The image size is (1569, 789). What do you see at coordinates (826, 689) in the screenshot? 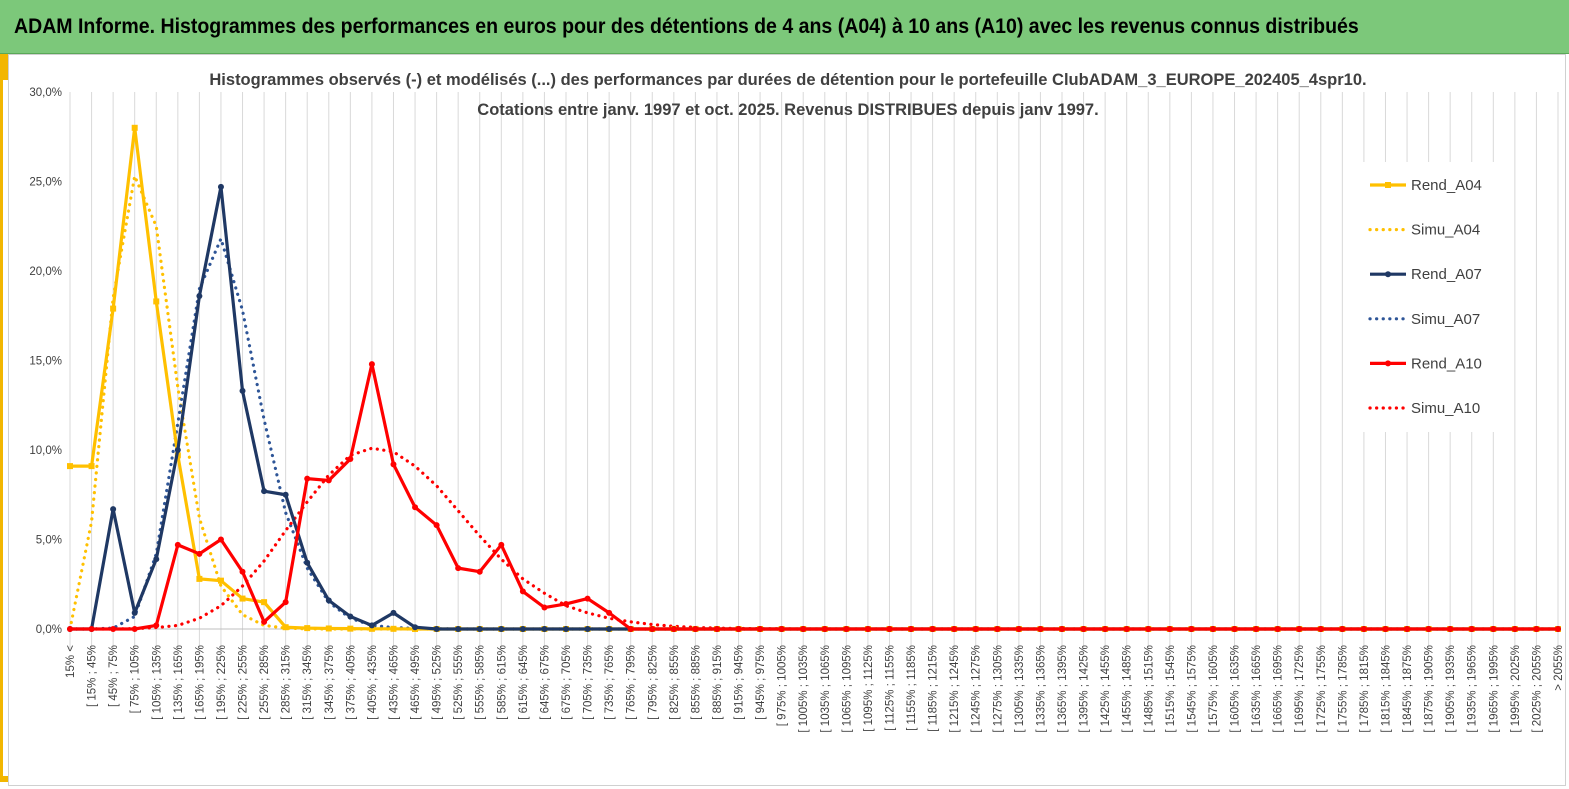
I see `x-tick-label: [ 1035% ; 1065%` at bounding box center [826, 689].